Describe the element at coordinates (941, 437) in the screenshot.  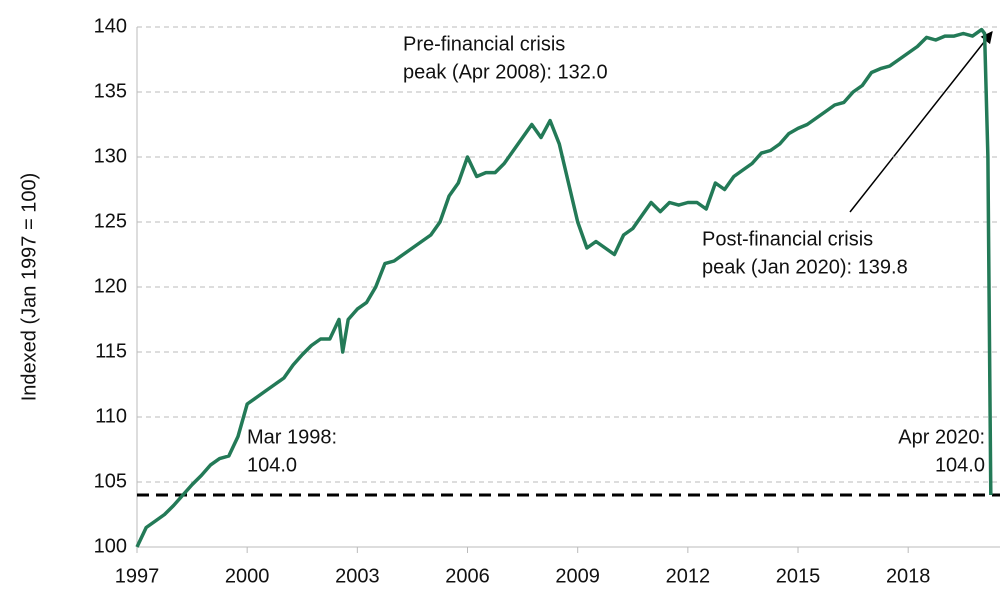
I see `annotation: Apr 2020:` at that location.